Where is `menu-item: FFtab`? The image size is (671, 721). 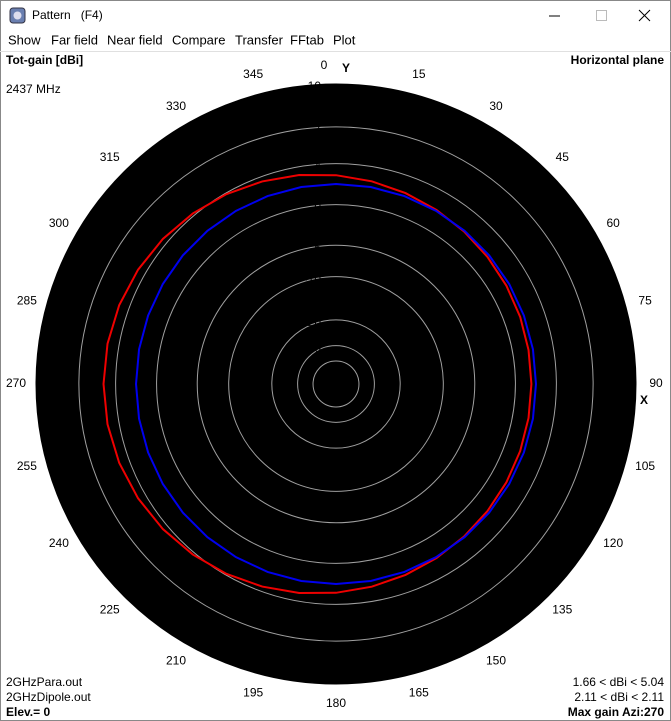
menu-item: FFtab is located at coordinates (307, 39).